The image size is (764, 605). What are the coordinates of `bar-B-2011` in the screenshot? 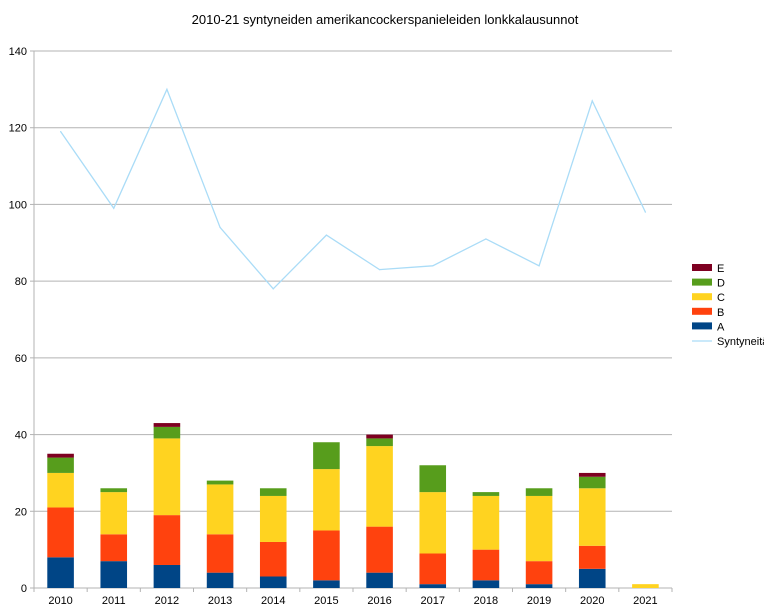 It's located at (114, 548).